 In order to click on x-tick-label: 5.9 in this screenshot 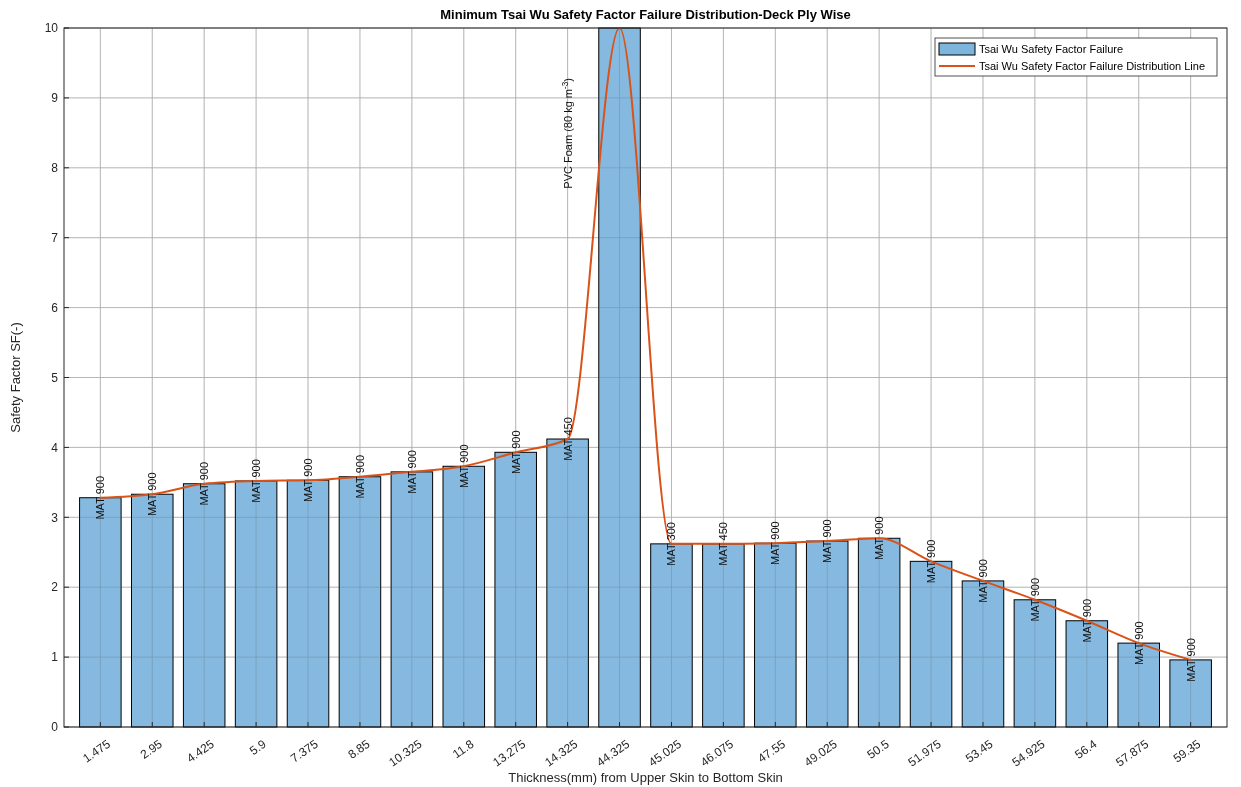, I will do `click(257, 747)`.